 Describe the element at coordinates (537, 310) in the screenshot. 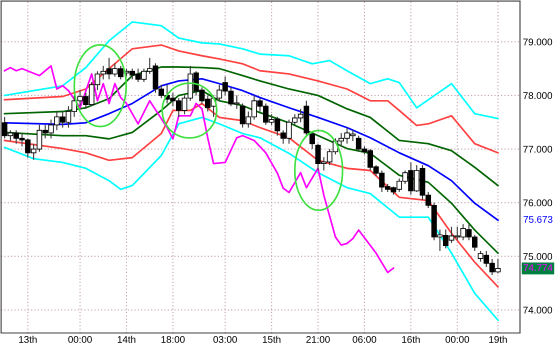

I see `y-tick-label: 74.000` at that location.